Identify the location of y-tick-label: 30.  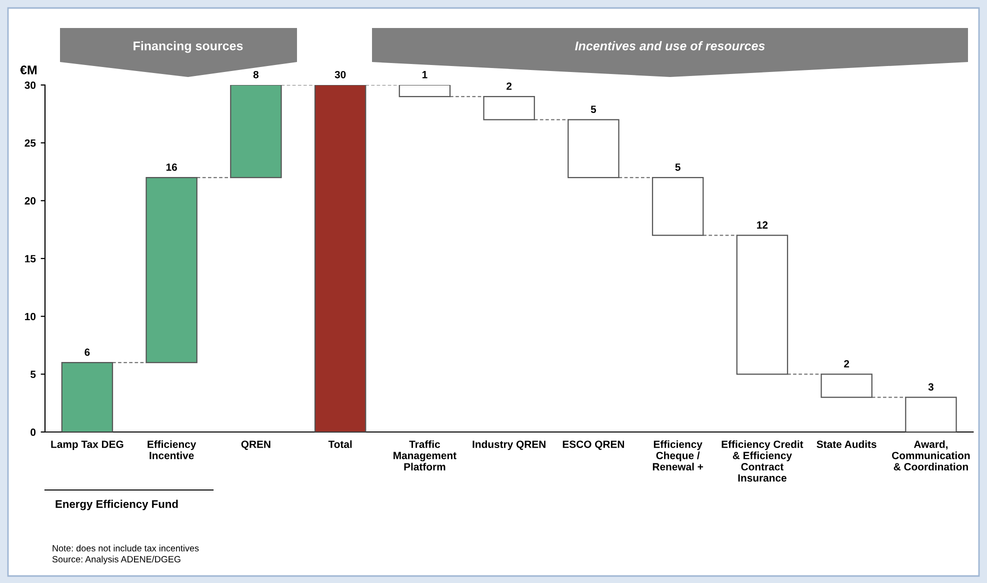
(30, 85).